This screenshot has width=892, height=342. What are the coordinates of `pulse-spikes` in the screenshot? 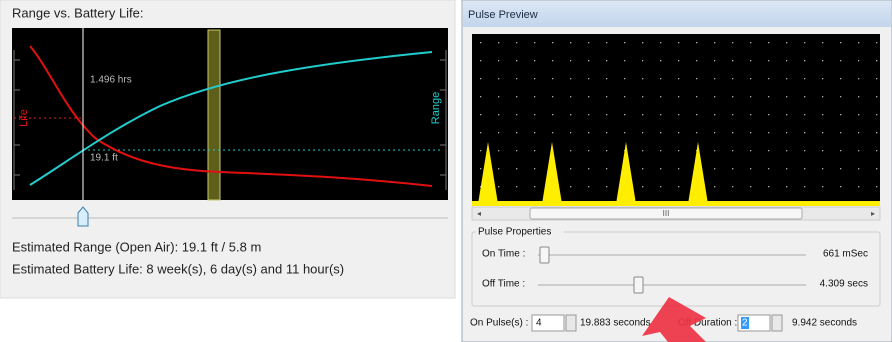 It's located at (593, 173).